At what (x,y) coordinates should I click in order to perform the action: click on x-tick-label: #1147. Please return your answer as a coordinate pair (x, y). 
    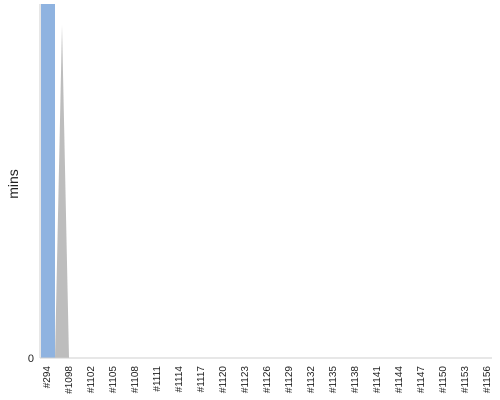
    Looking at the image, I should click on (421, 380).